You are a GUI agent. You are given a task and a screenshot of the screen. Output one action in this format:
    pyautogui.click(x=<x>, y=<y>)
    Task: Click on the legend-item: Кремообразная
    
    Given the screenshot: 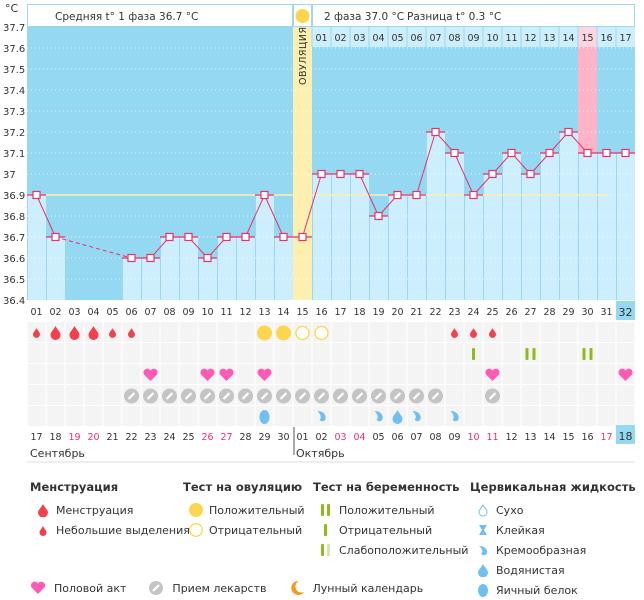 What is the action you would take?
    pyautogui.click(x=541, y=550)
    